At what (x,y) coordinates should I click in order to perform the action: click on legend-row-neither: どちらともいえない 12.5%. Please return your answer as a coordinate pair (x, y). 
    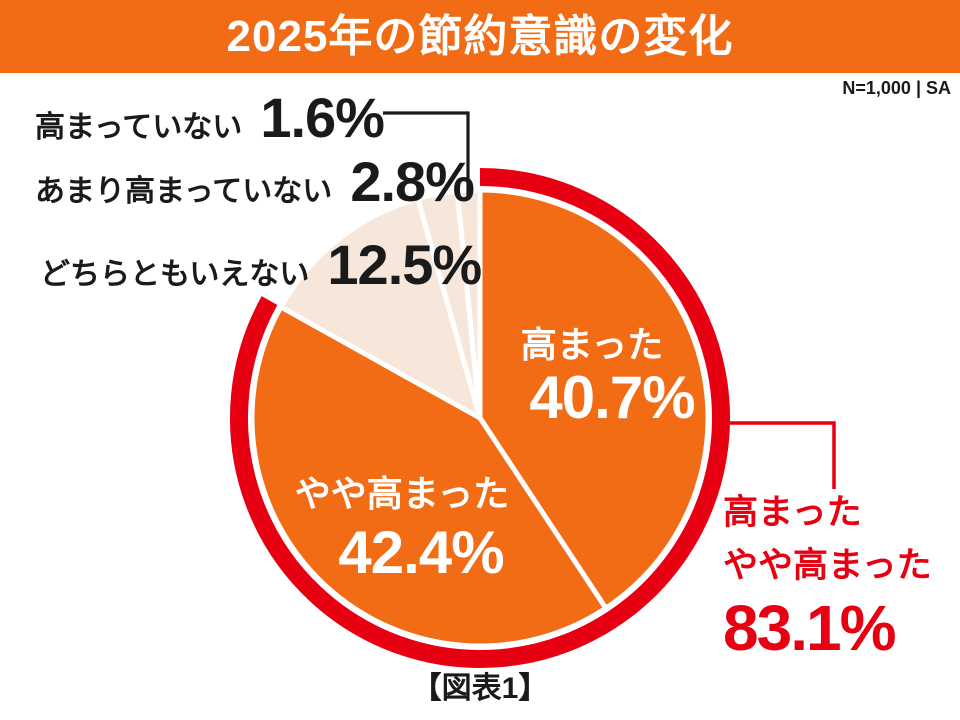
    Looking at the image, I should click on (261, 264).